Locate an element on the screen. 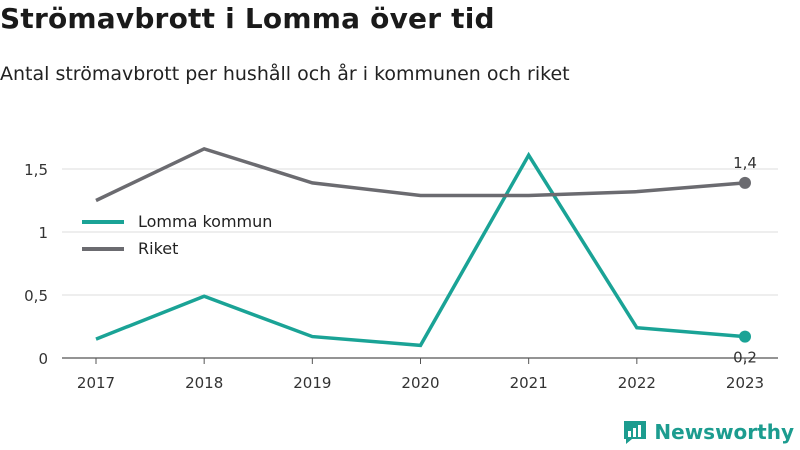  end-label-lomma: 0,2 is located at coordinates (745, 358).